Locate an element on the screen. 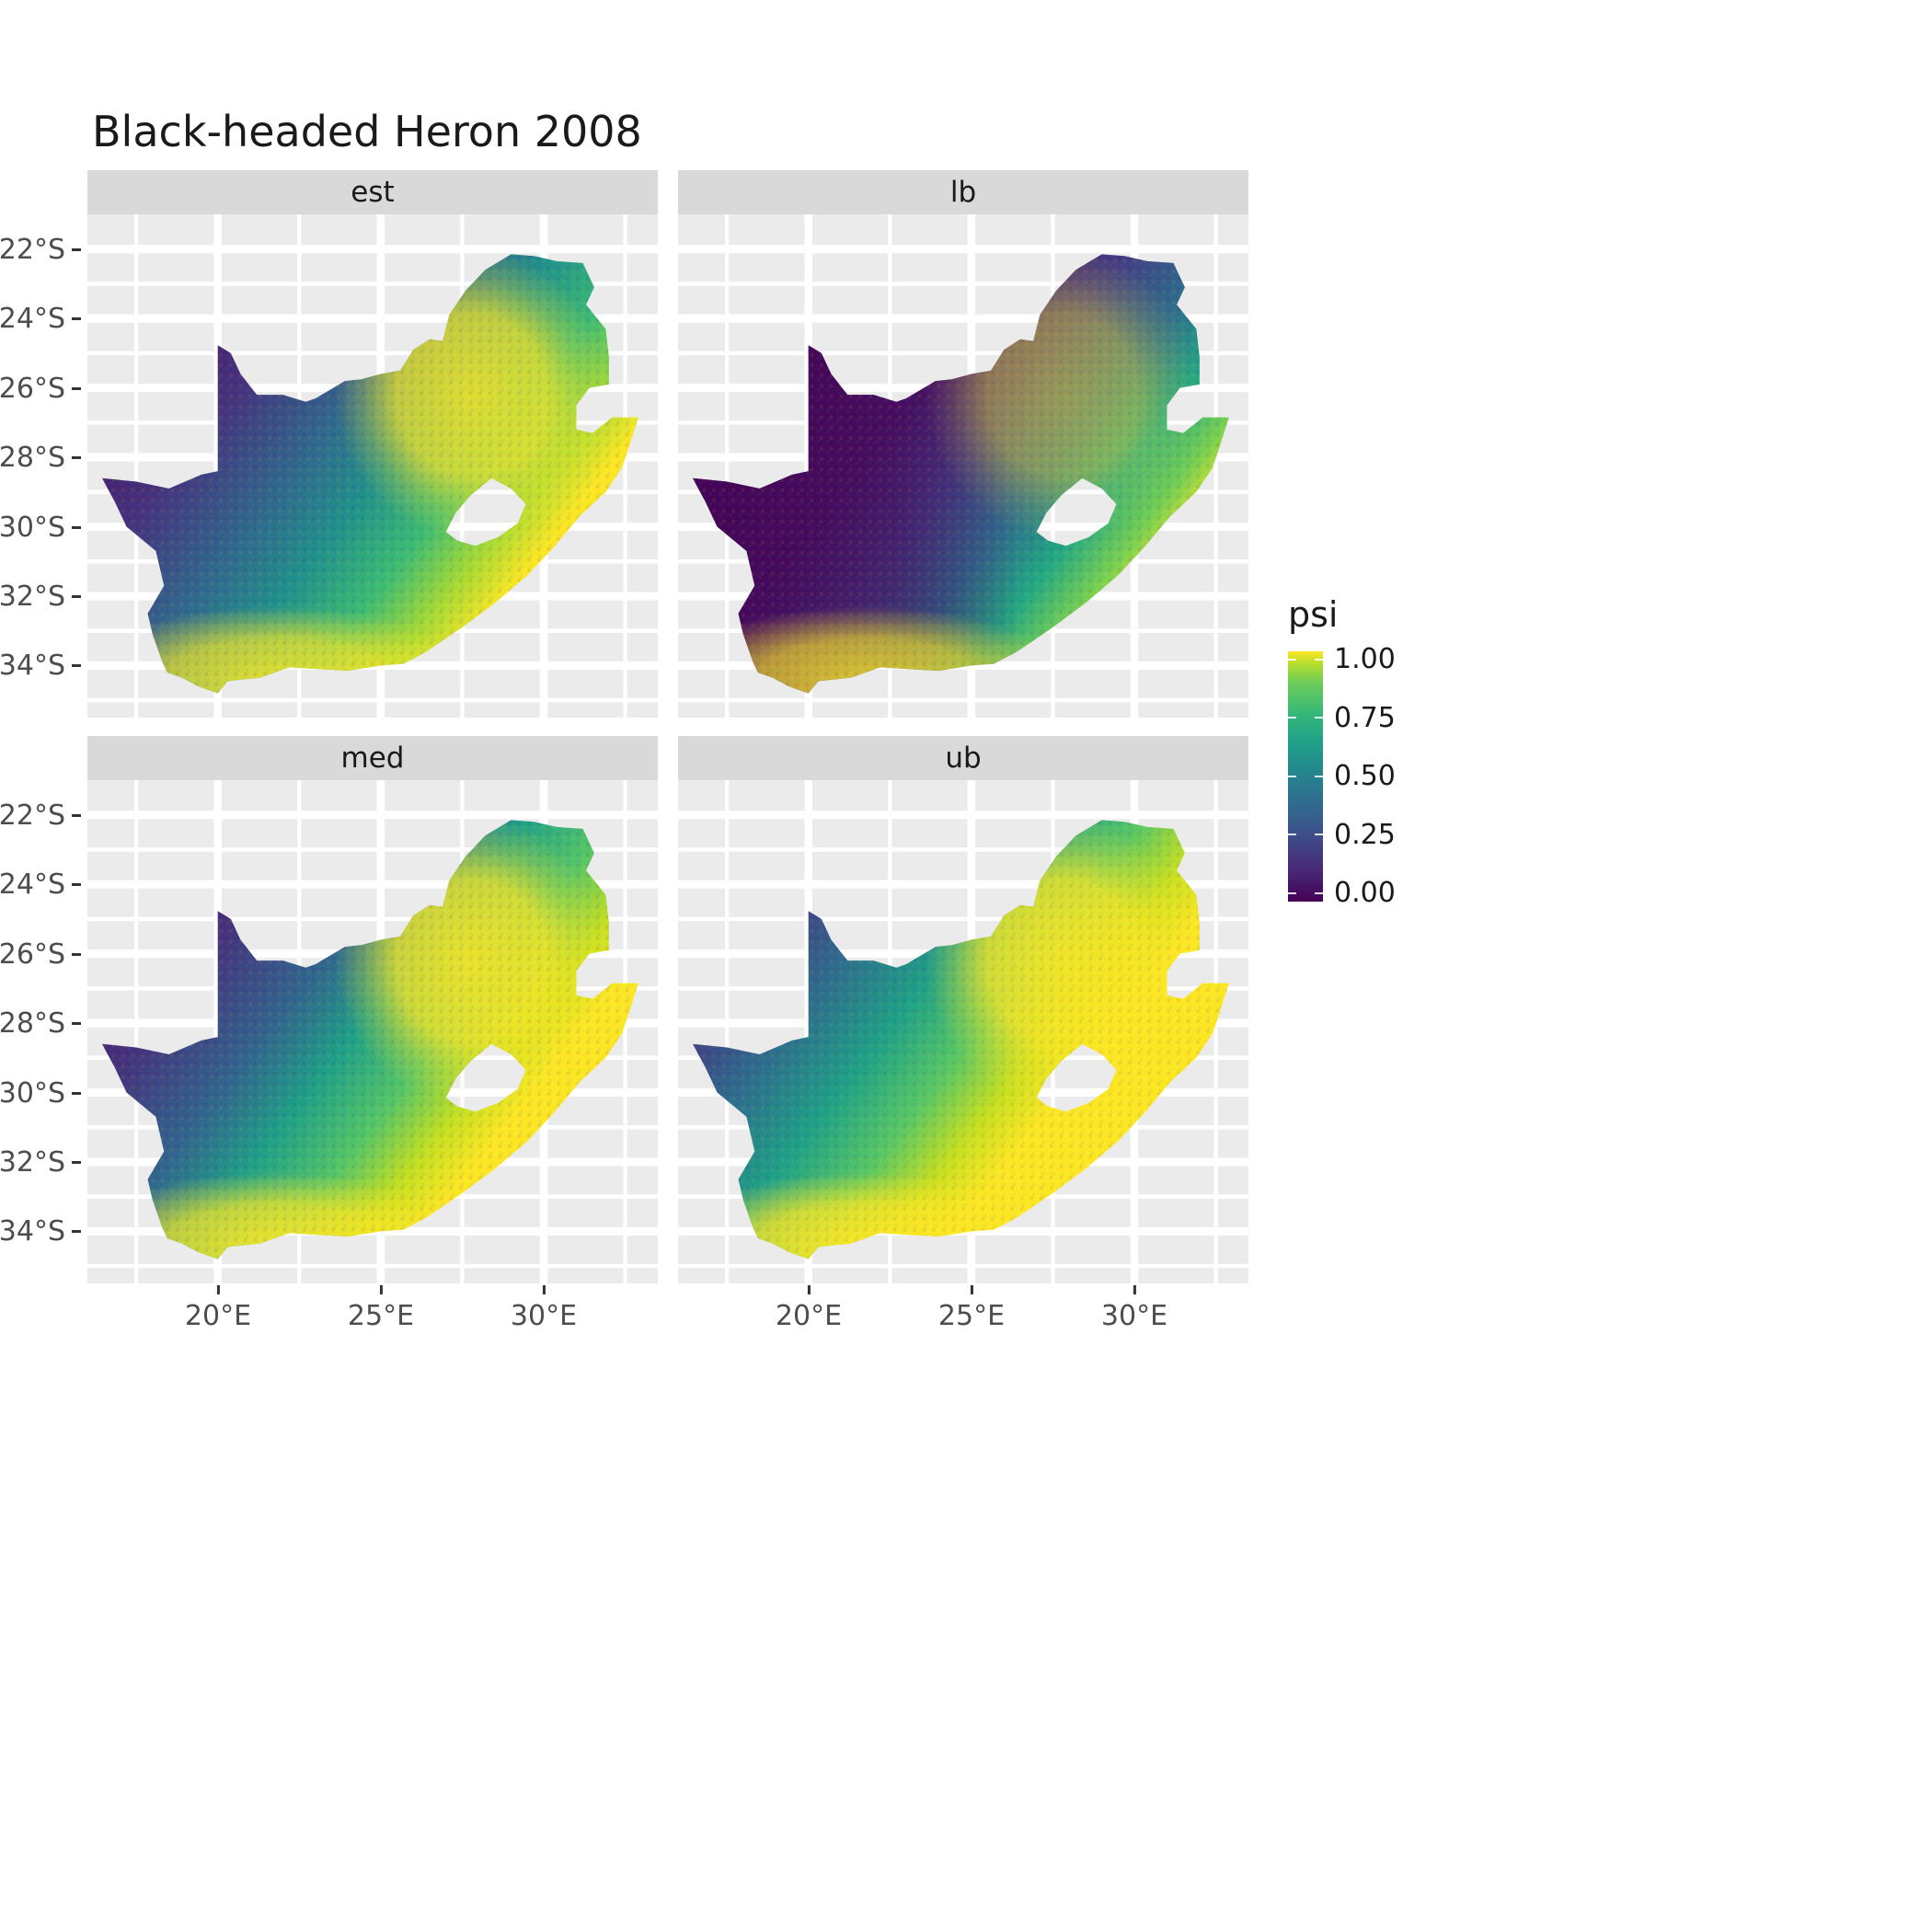  facet-strip-label: lb is located at coordinates (963, 192).